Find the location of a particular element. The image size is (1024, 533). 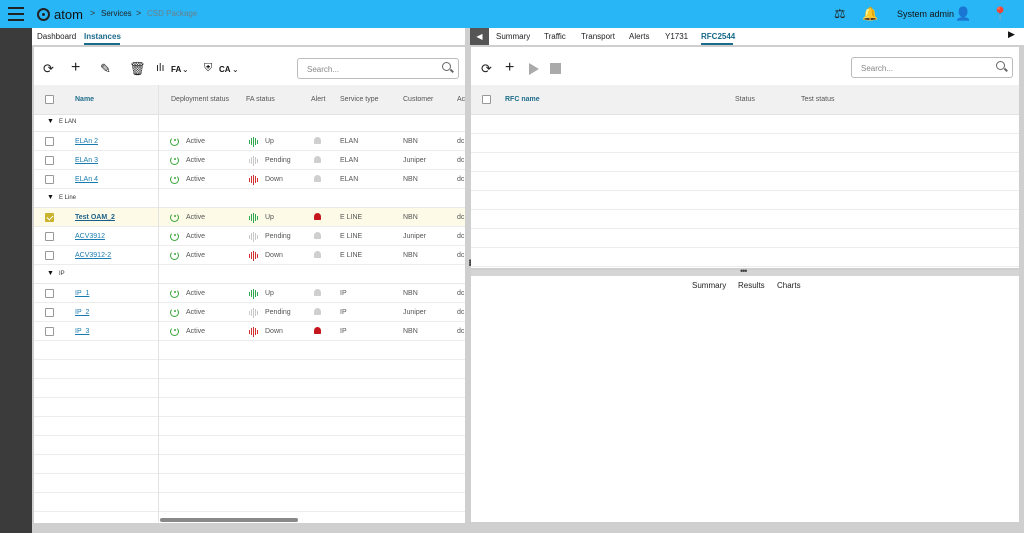

tab-scroll-right-icon: ▶ is located at coordinates (1011, 34).